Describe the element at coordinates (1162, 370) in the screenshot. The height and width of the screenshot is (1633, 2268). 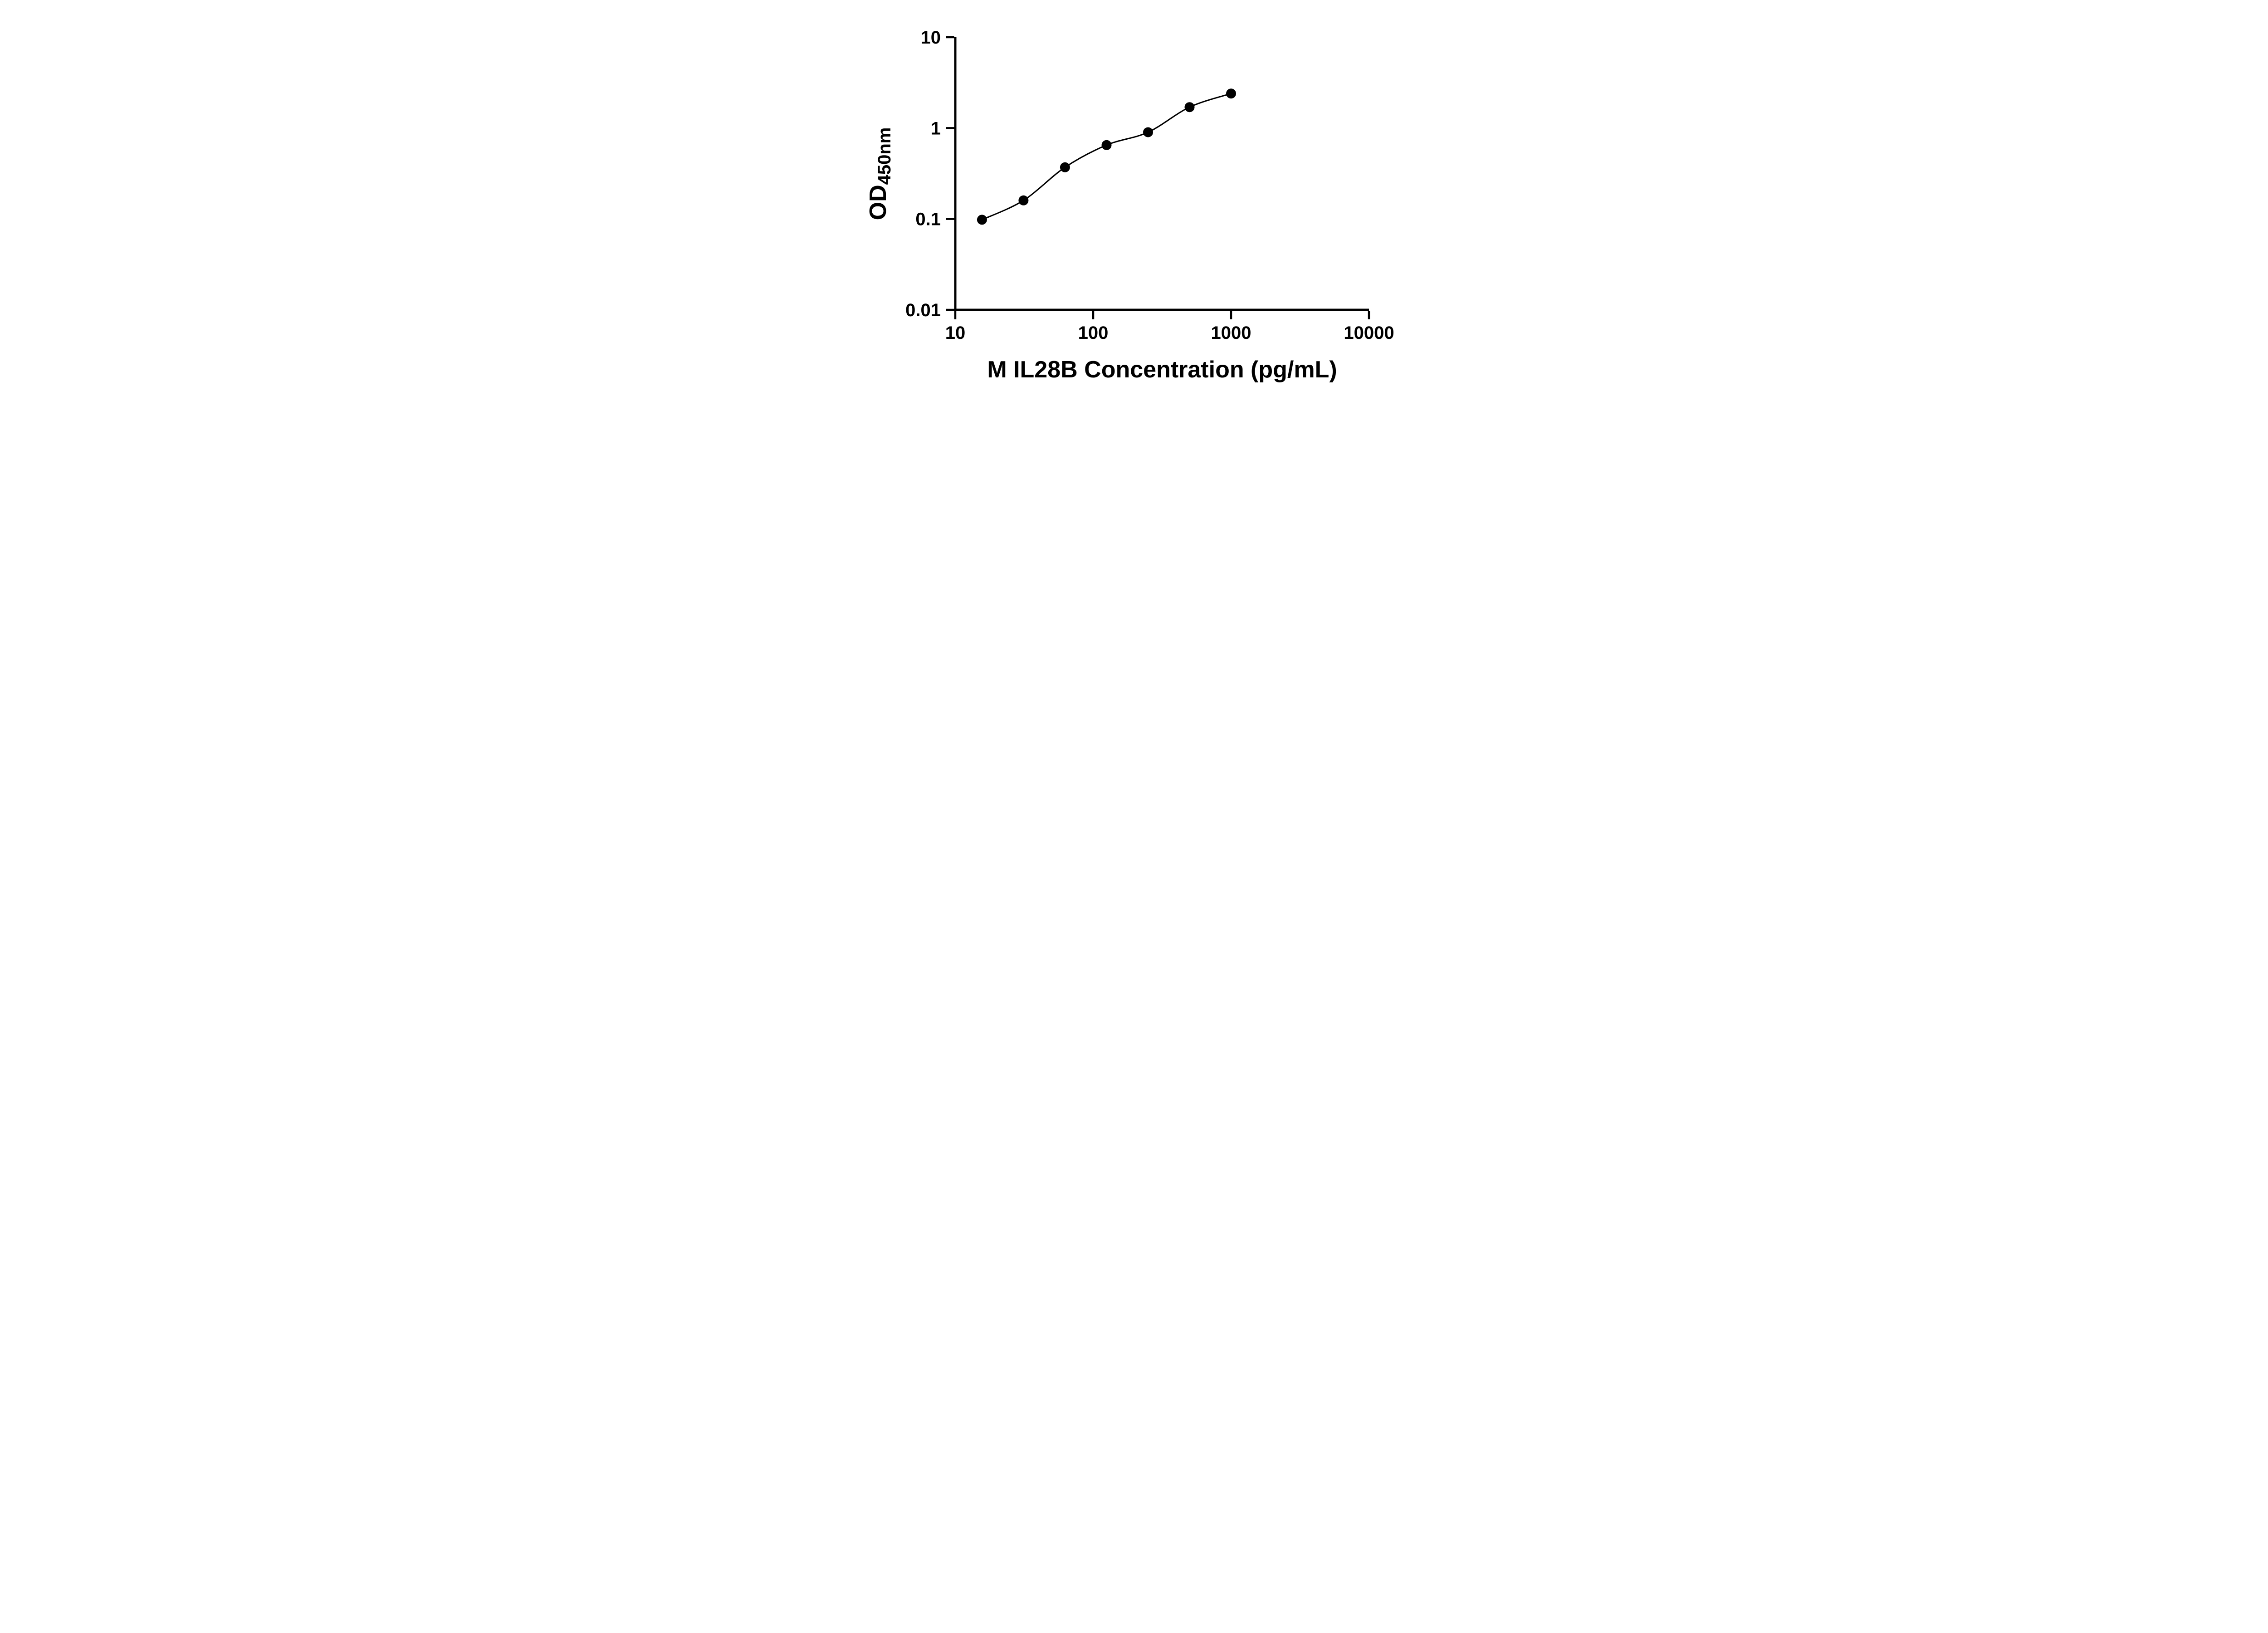
I see `x-axis-title: M IL28B Concentration (pg/mL)` at that location.